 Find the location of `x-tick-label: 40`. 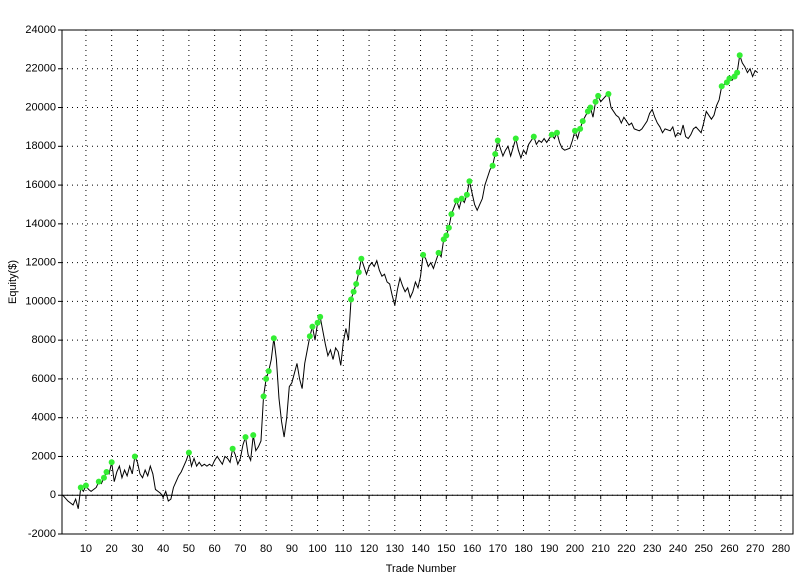

x-tick-label: 40 is located at coordinates (163, 549).